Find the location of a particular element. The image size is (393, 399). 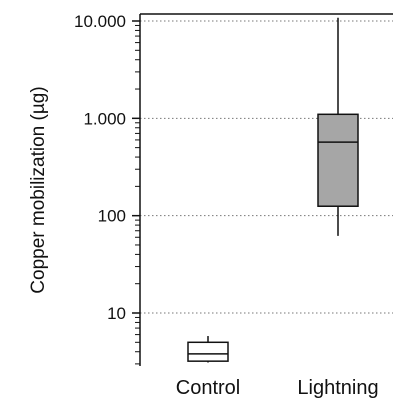

x-tick-label: Lightning is located at coordinates (337, 388).